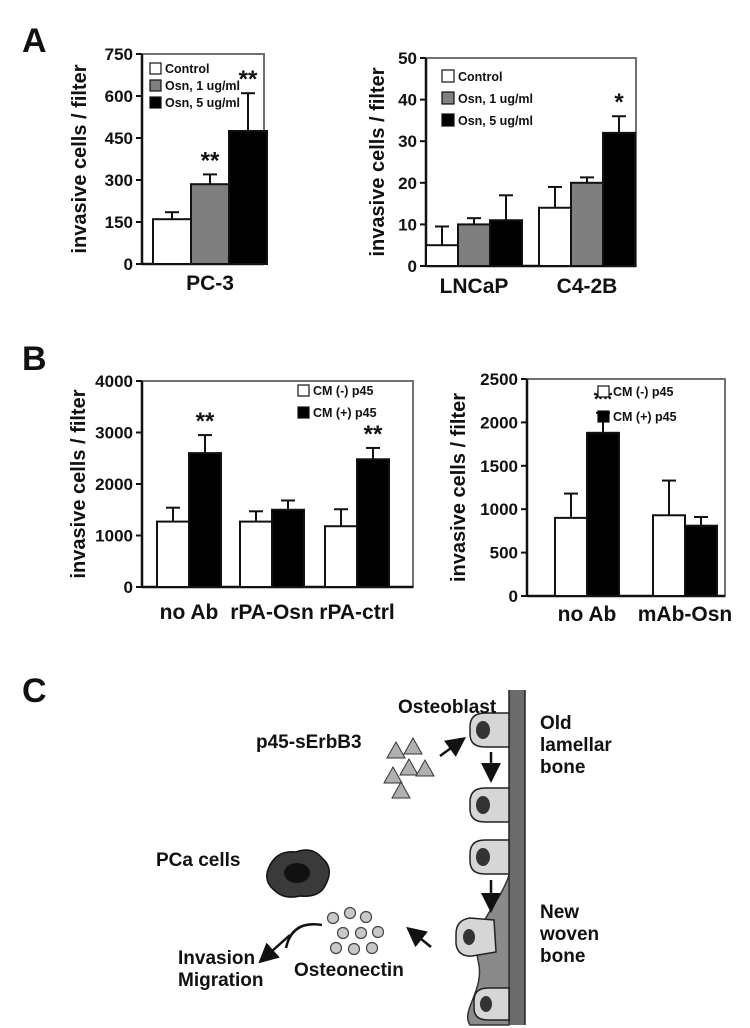  What do you see at coordinates (517, 857) in the screenshot?
I see `old-bone-strip` at bounding box center [517, 857].